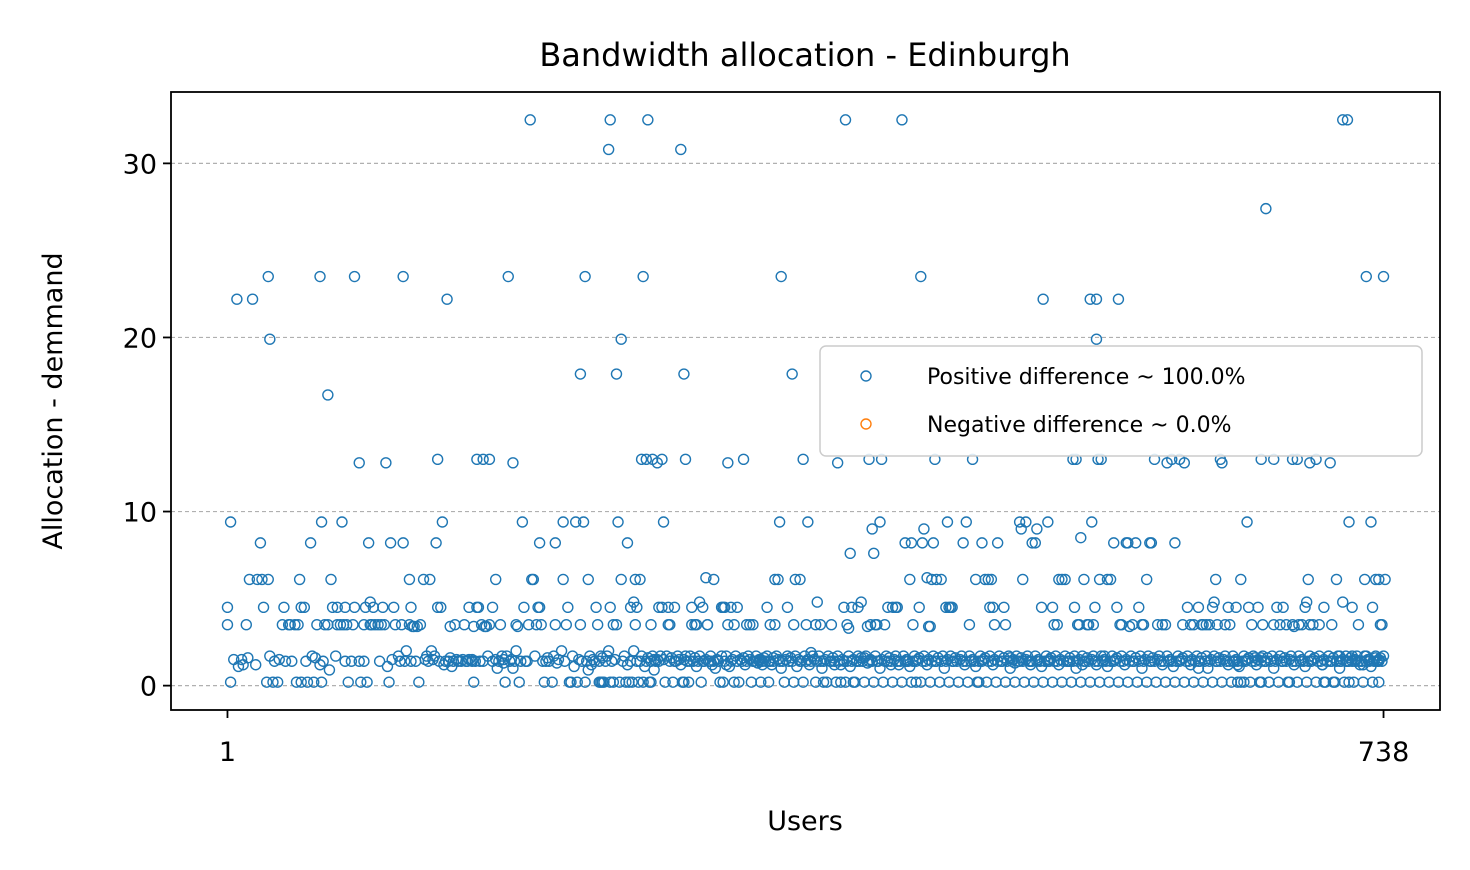  What do you see at coordinates (804, 55) in the screenshot?
I see `chart-title: Bandwidth allocation - Edinburgh` at bounding box center [804, 55].